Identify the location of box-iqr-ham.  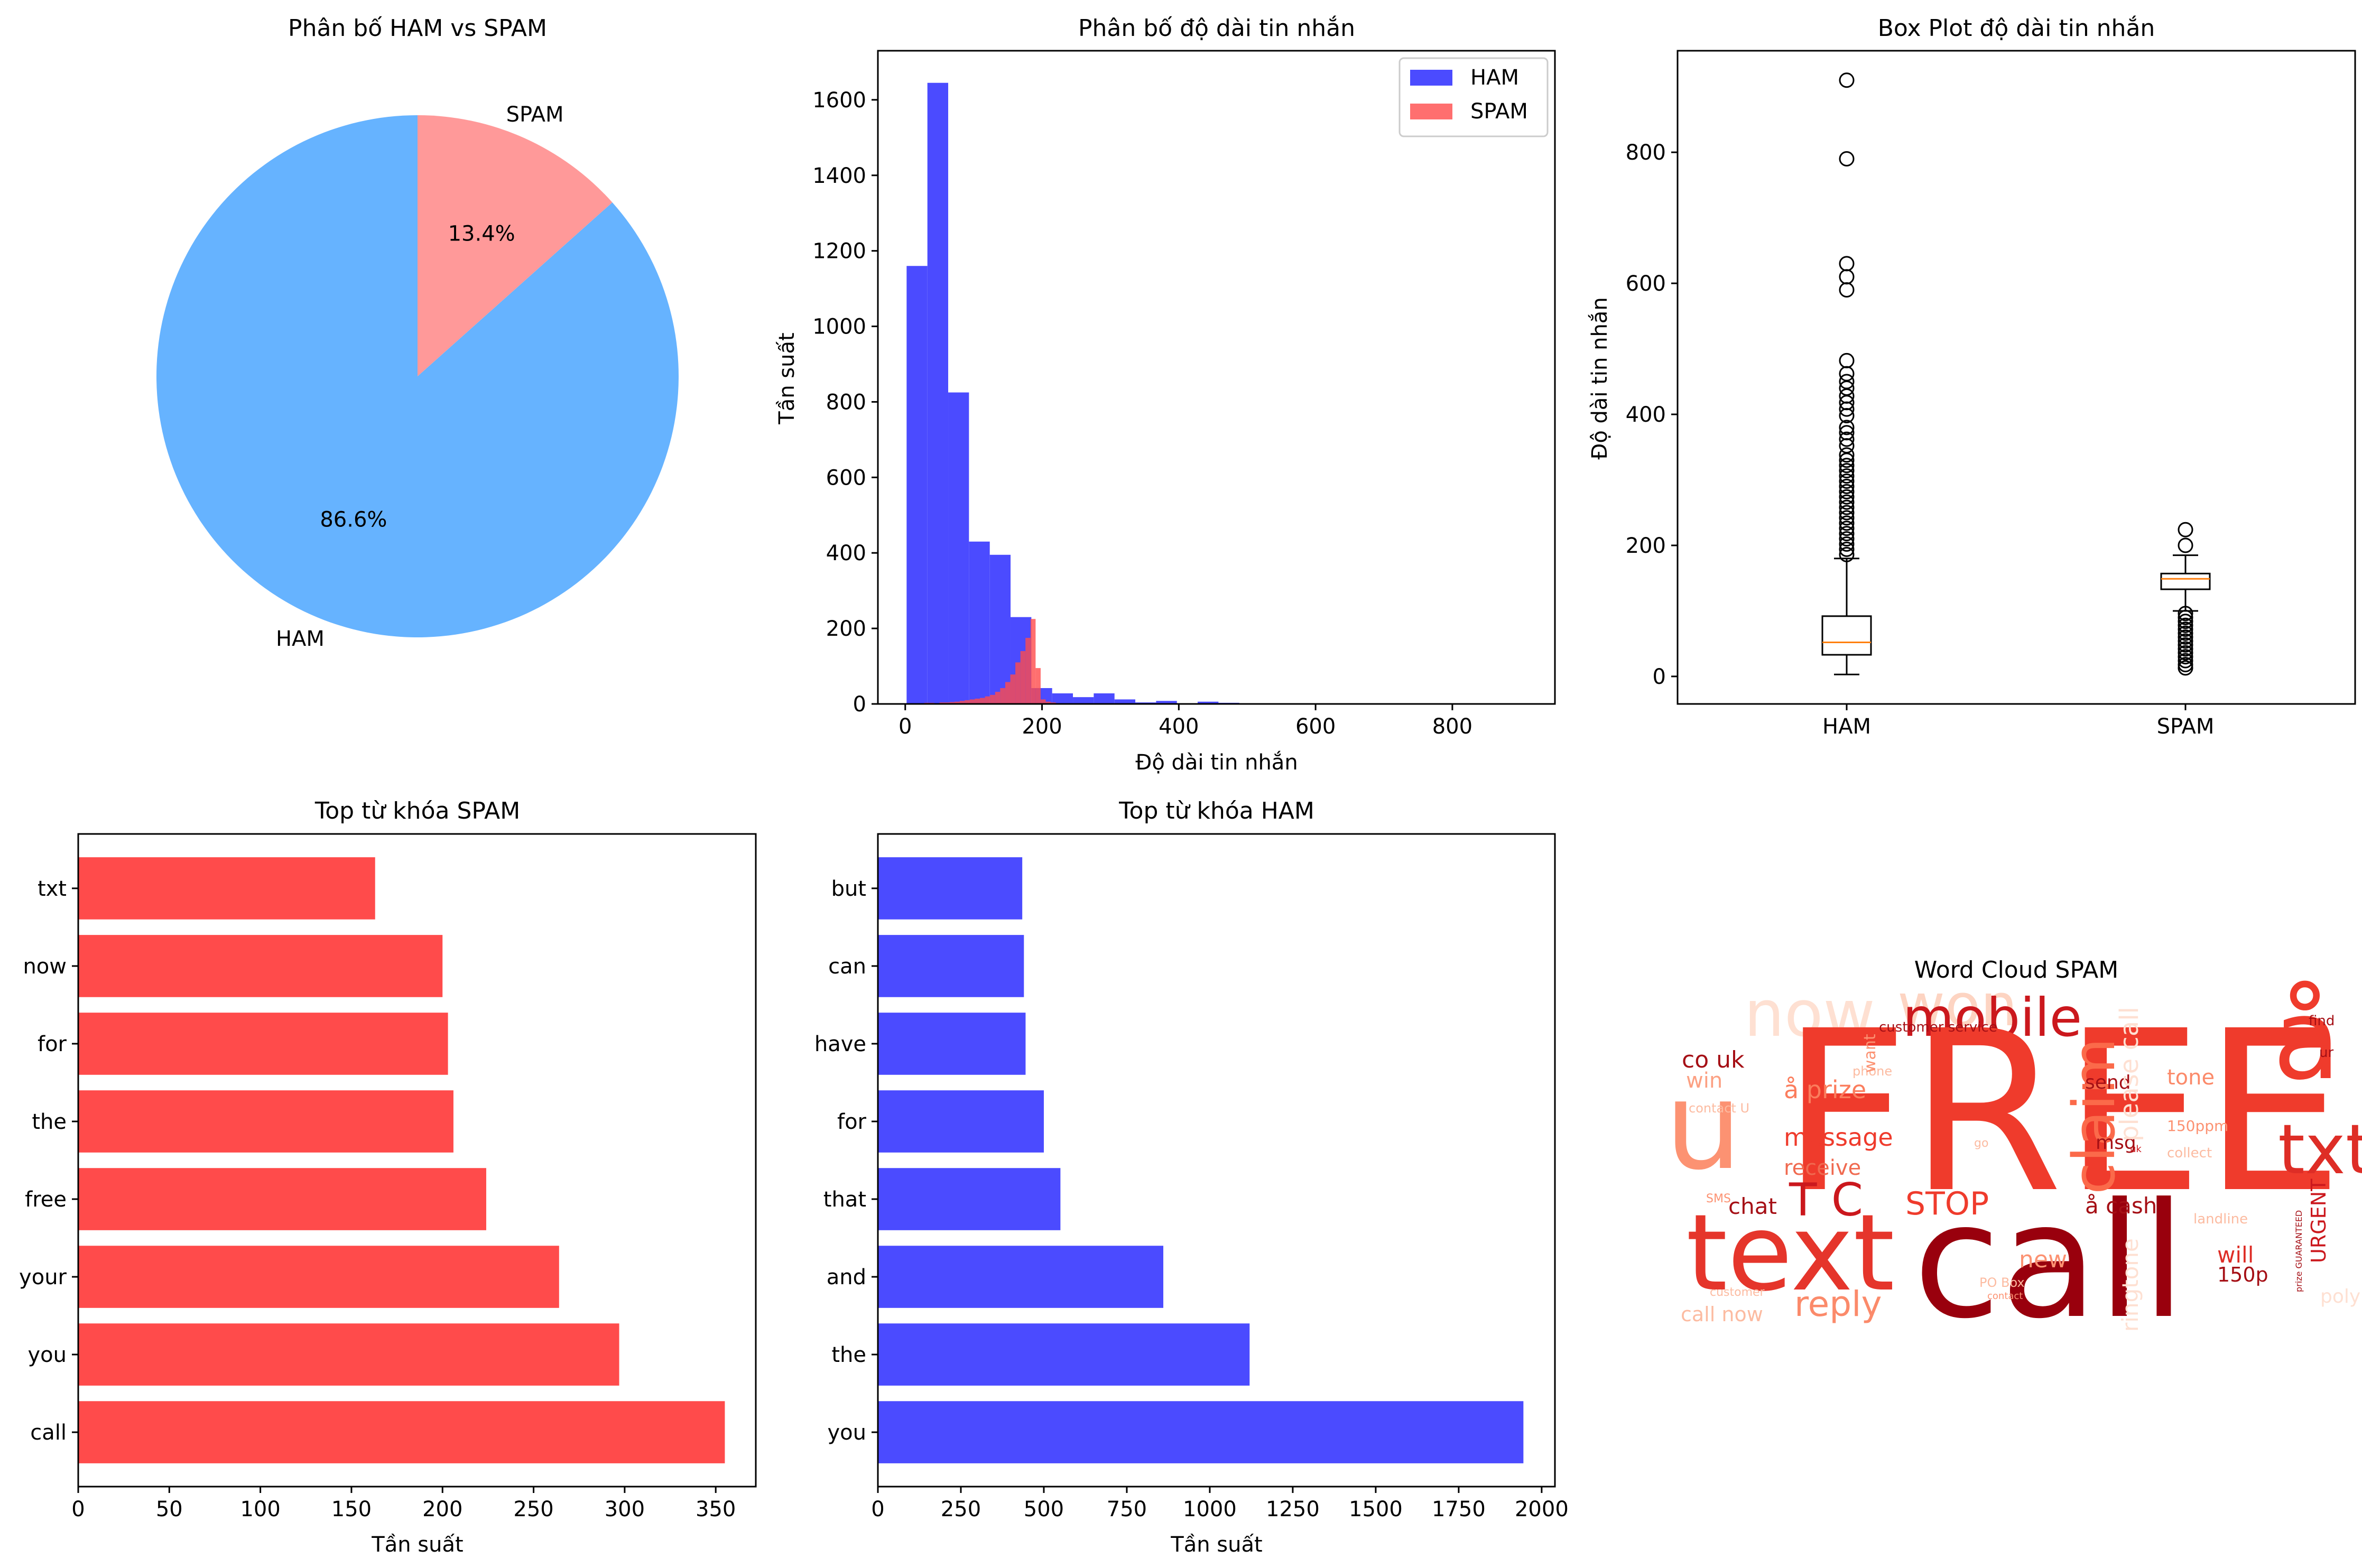
(1846, 636).